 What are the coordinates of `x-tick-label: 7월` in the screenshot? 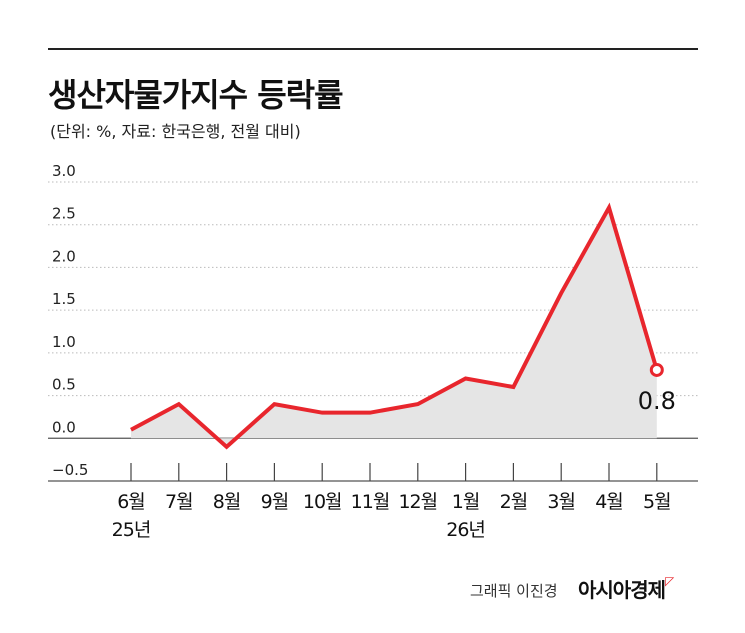 It's located at (179, 502).